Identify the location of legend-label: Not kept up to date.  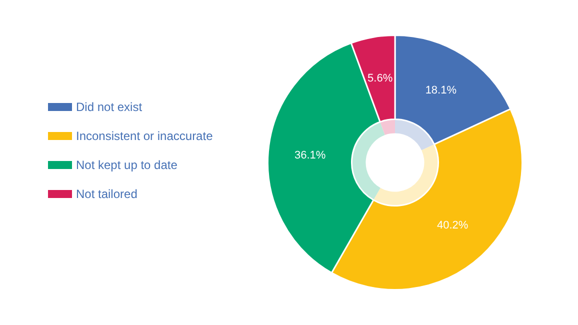
(127, 165).